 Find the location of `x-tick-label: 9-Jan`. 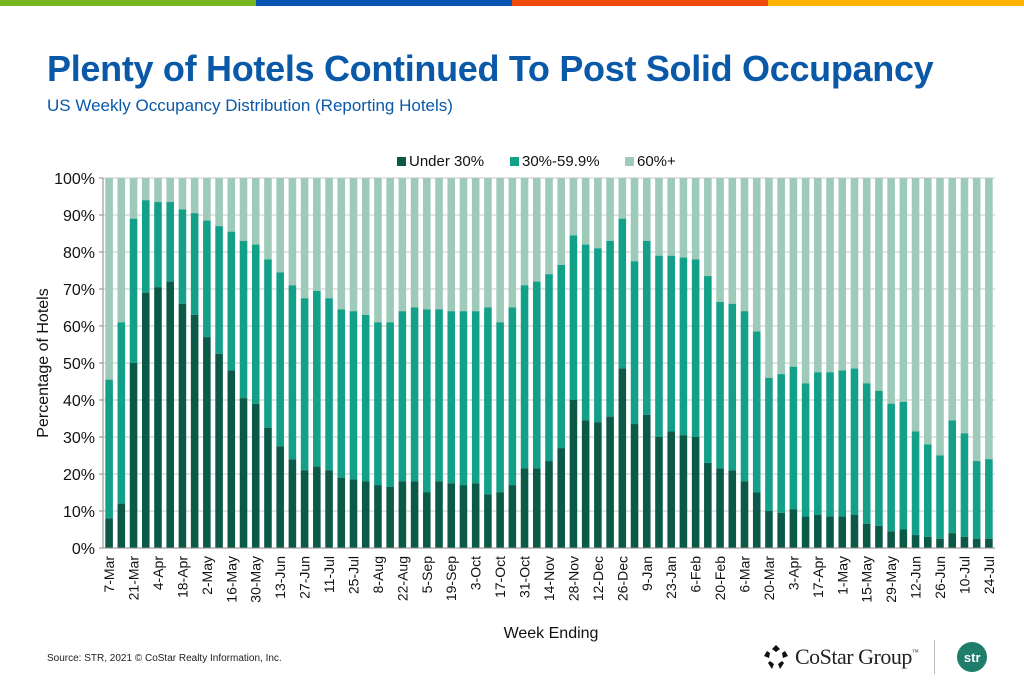

x-tick-label: 9-Jan is located at coordinates (647, 573).